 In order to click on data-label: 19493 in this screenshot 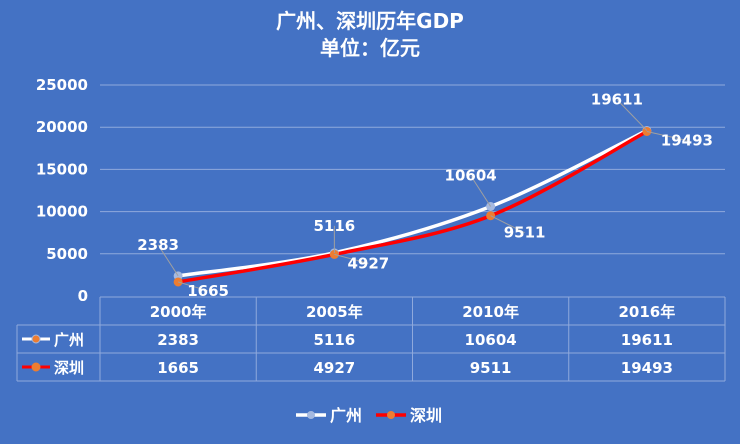, I will do `click(687, 140)`.